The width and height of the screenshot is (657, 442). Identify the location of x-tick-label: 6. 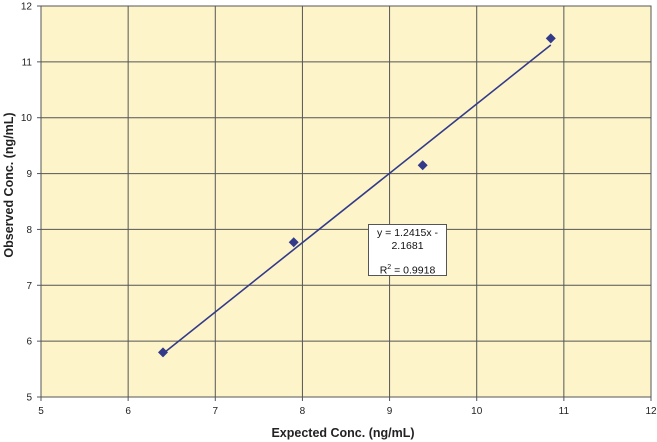
(128, 411).